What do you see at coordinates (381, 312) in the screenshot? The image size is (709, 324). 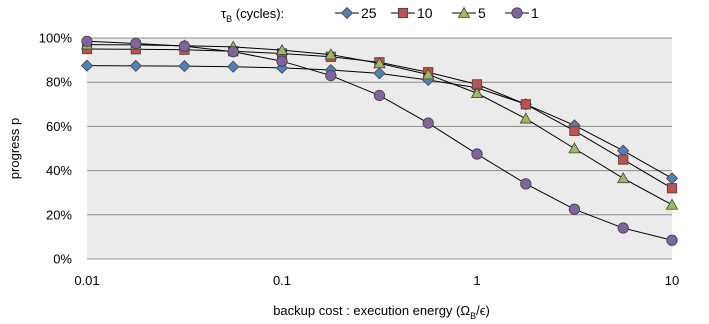 I see `x-axis-title: backup cost : execution energy (ΩB/ϵ)` at bounding box center [381, 312].